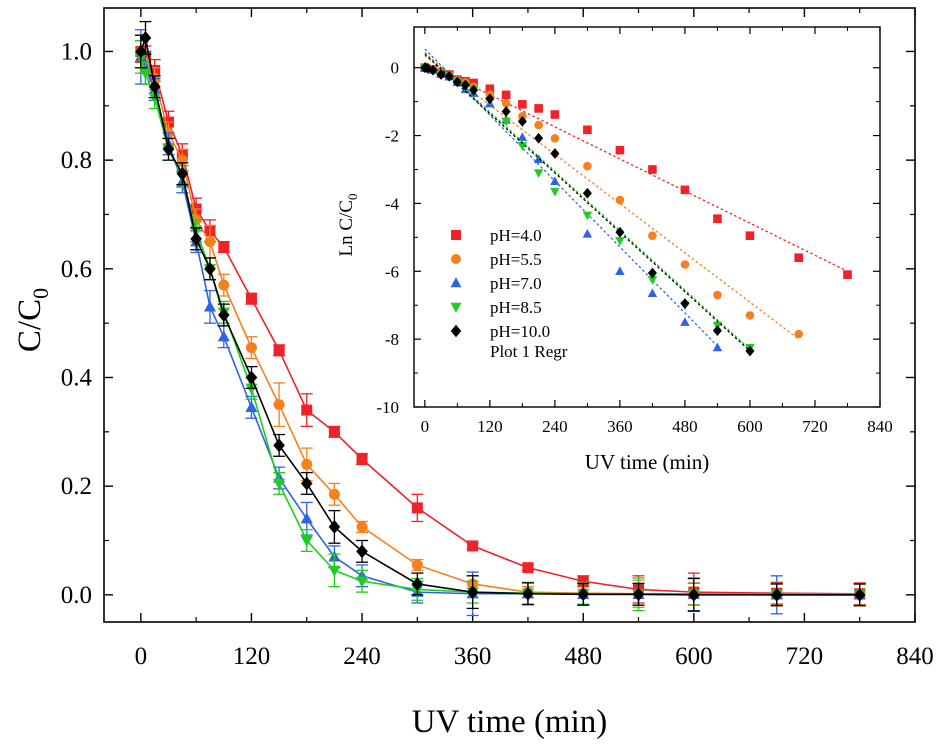  What do you see at coordinates (76, 486) in the screenshot?
I see `main-y-tick-label: 0.2` at bounding box center [76, 486].